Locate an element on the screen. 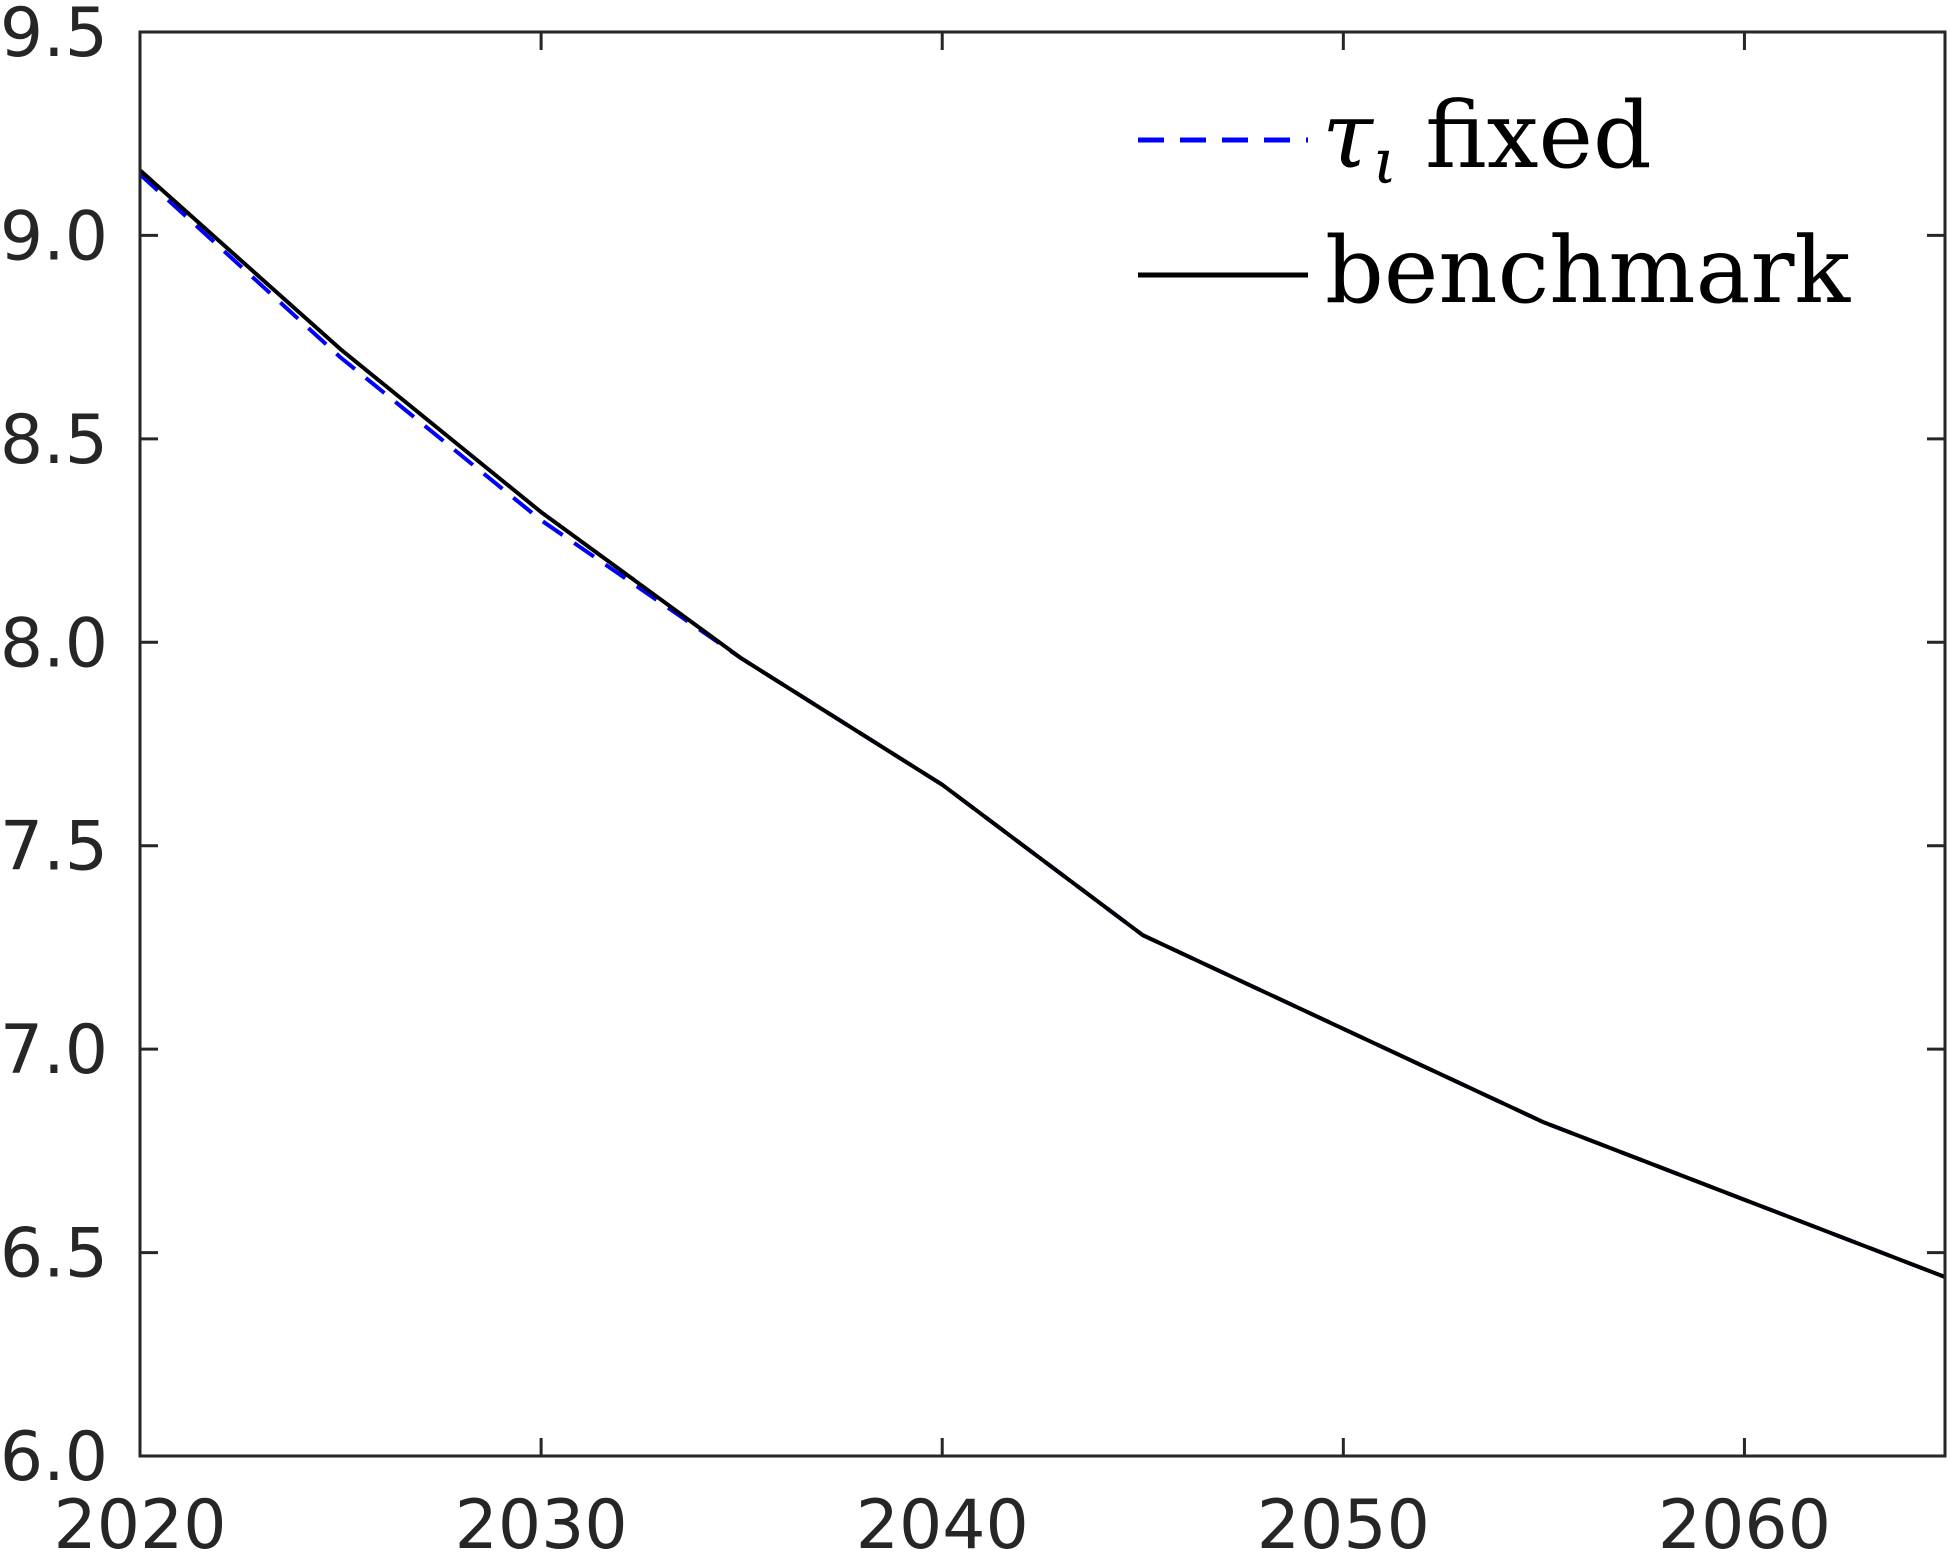 This screenshot has width=1950, height=1554. y-tick-label: 9.5 is located at coordinates (54, 36).